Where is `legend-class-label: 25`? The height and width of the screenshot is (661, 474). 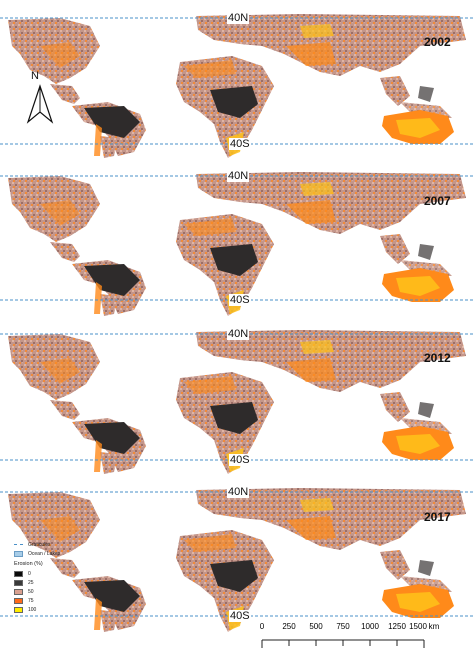 legend-class-label: 25 is located at coordinates (31, 582).